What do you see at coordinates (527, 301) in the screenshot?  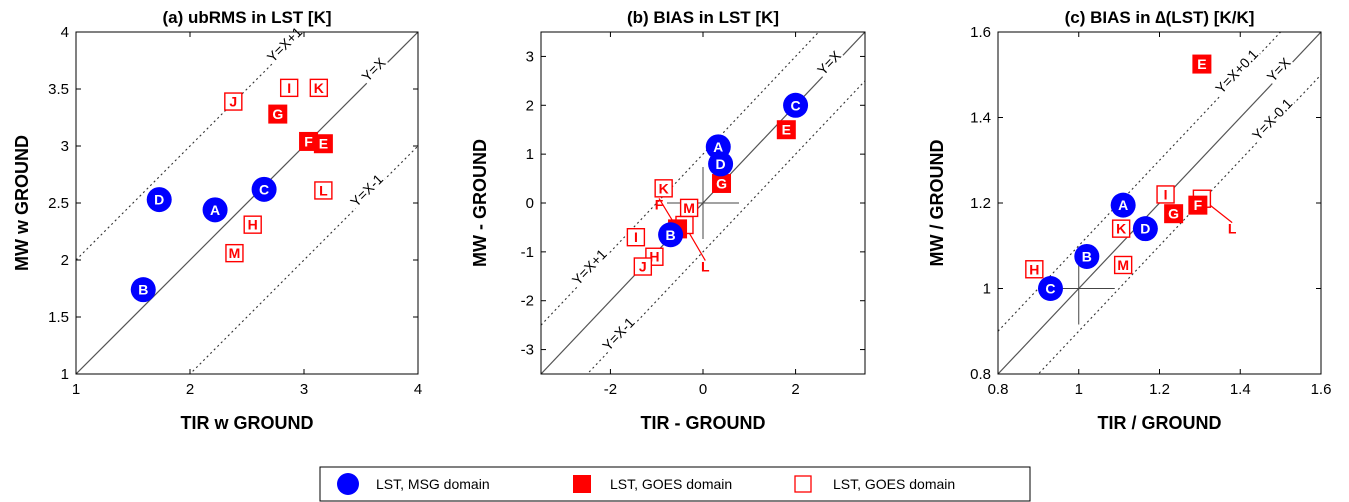 I see `y-tick-label: -2` at bounding box center [527, 301].